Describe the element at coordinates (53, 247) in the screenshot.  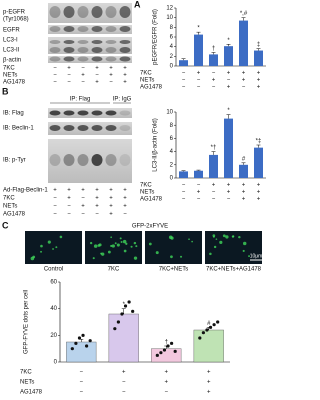
I see `micrograph` at that location.